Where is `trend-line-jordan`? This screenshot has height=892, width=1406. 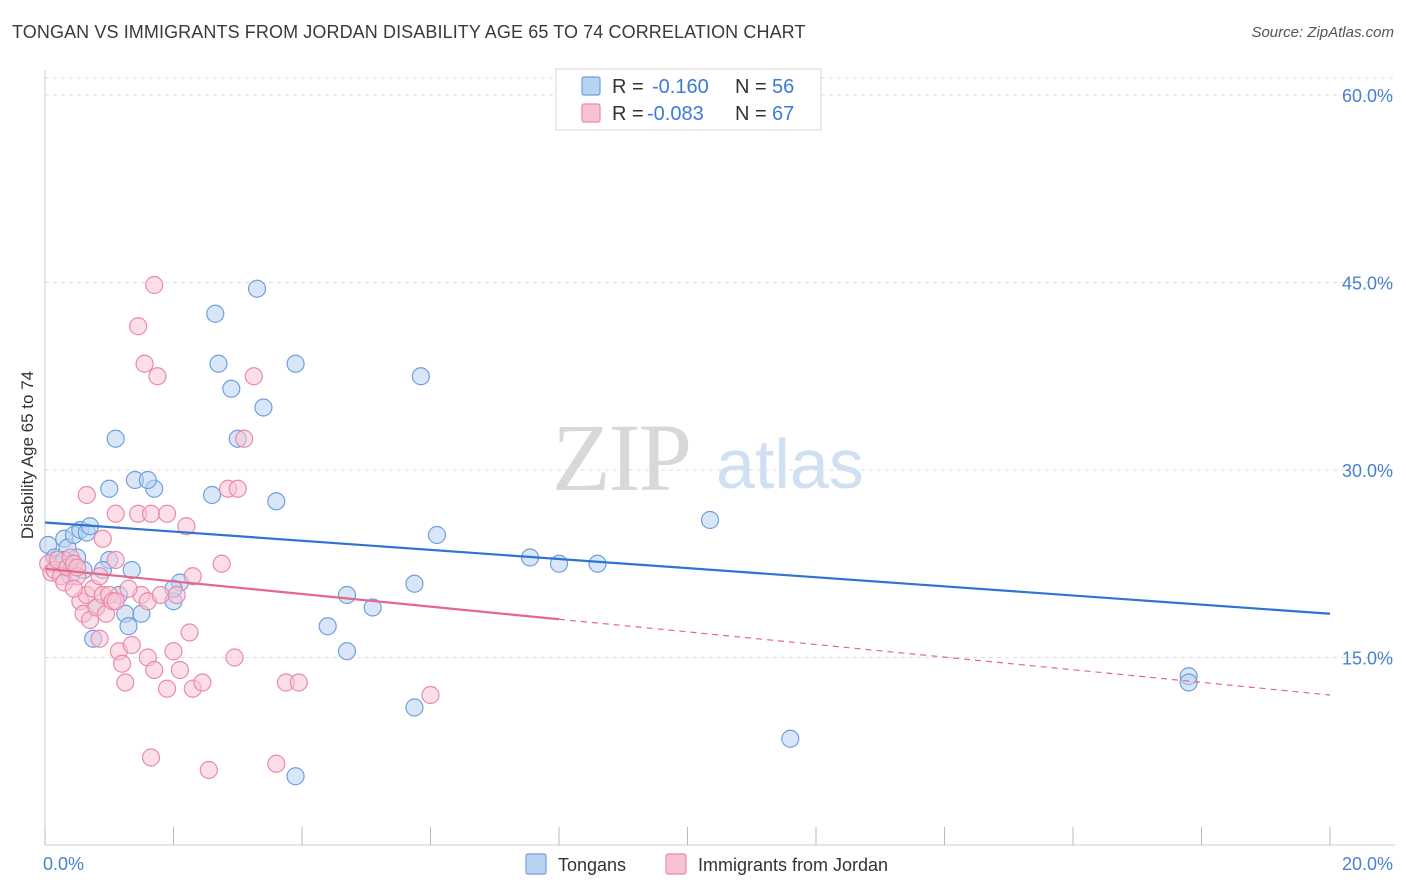
trend-line-jordan is located at coordinates (302, 594).